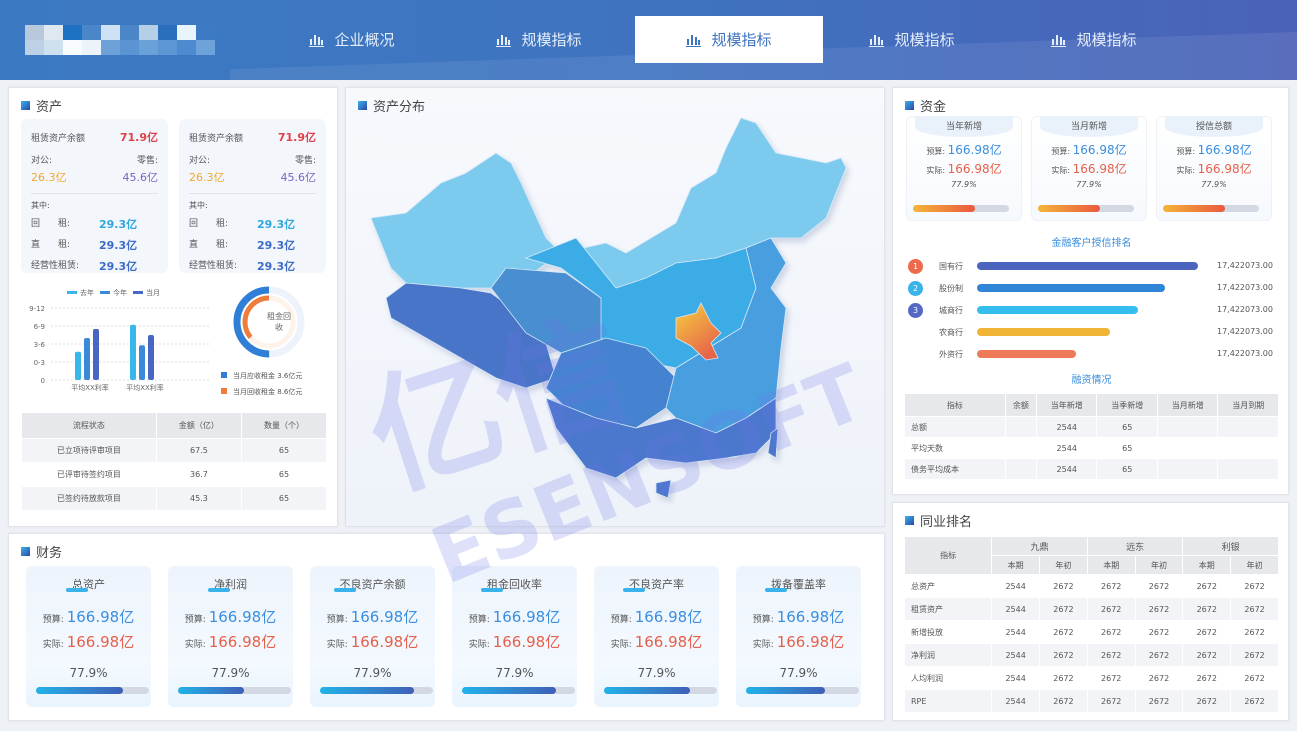 The image size is (1297, 731). I want to click on funds-card: 当月新增 预算: 166.98亿 实际: 166.98亿 77.9%, so click(1089, 168).